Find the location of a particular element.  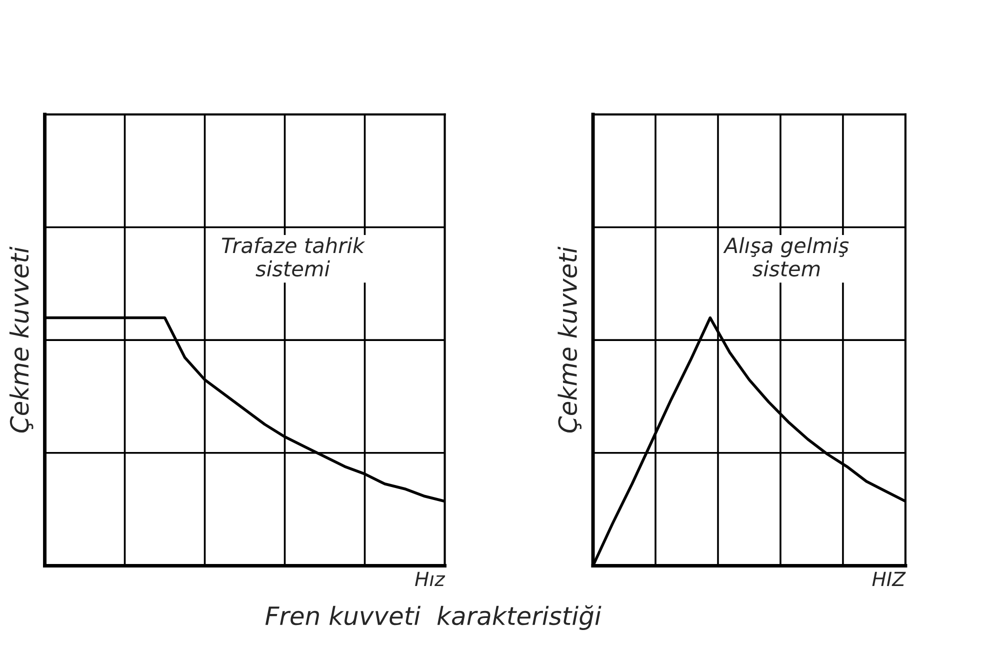

x-axis-title: Hız is located at coordinates (430, 579).